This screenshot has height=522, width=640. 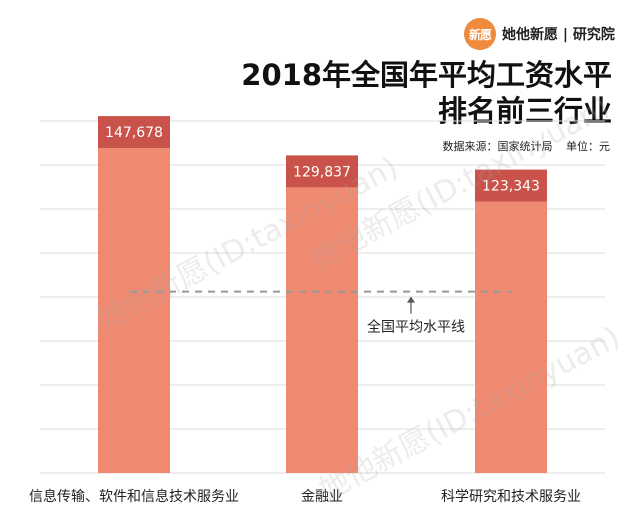 I want to click on value-label: 129,837, so click(x=322, y=172).